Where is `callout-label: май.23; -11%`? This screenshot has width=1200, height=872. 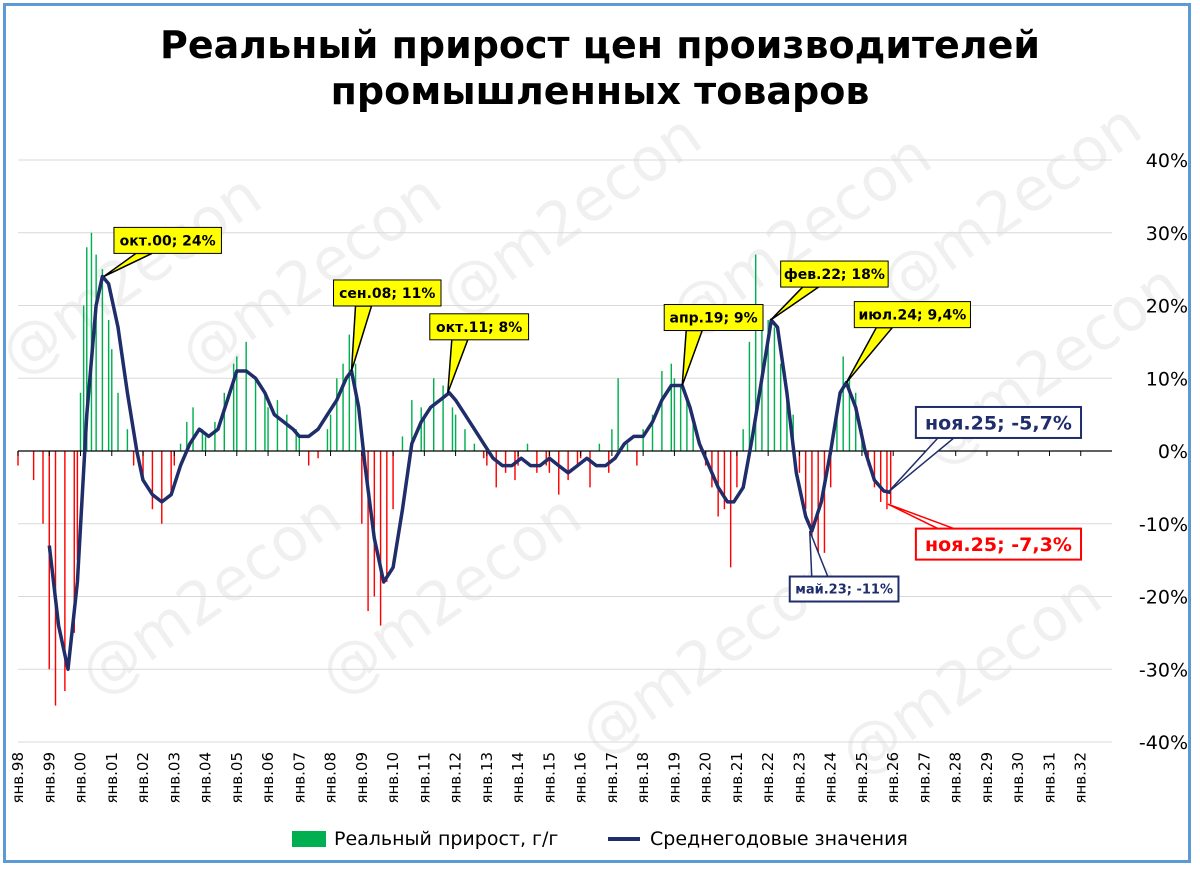 callout-label: май.23; -11% is located at coordinates (844, 590).